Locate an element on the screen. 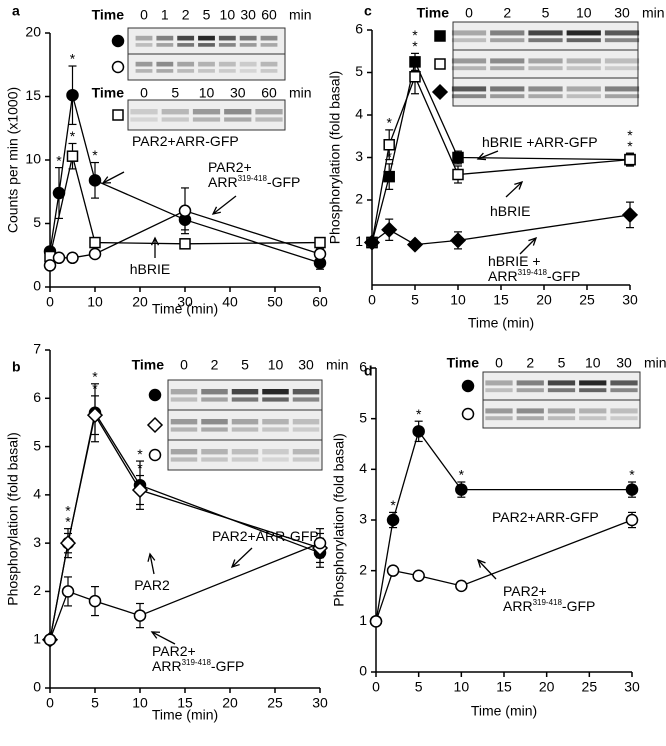 The height and width of the screenshot is (746, 666). blot-lane-label: 0 is located at coordinates (184, 365).